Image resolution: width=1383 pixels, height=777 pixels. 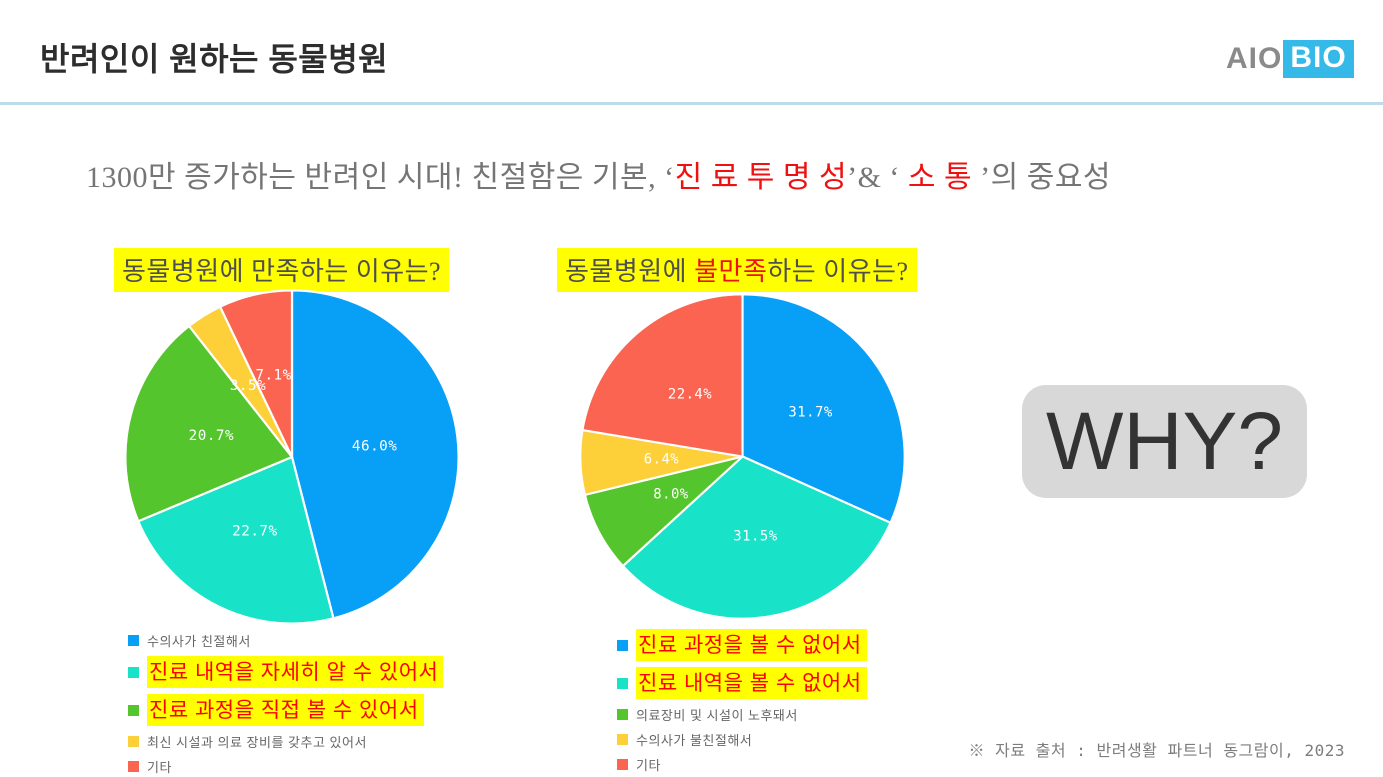 I want to click on legend-label: 수의사가 친절해서, so click(x=199, y=641).